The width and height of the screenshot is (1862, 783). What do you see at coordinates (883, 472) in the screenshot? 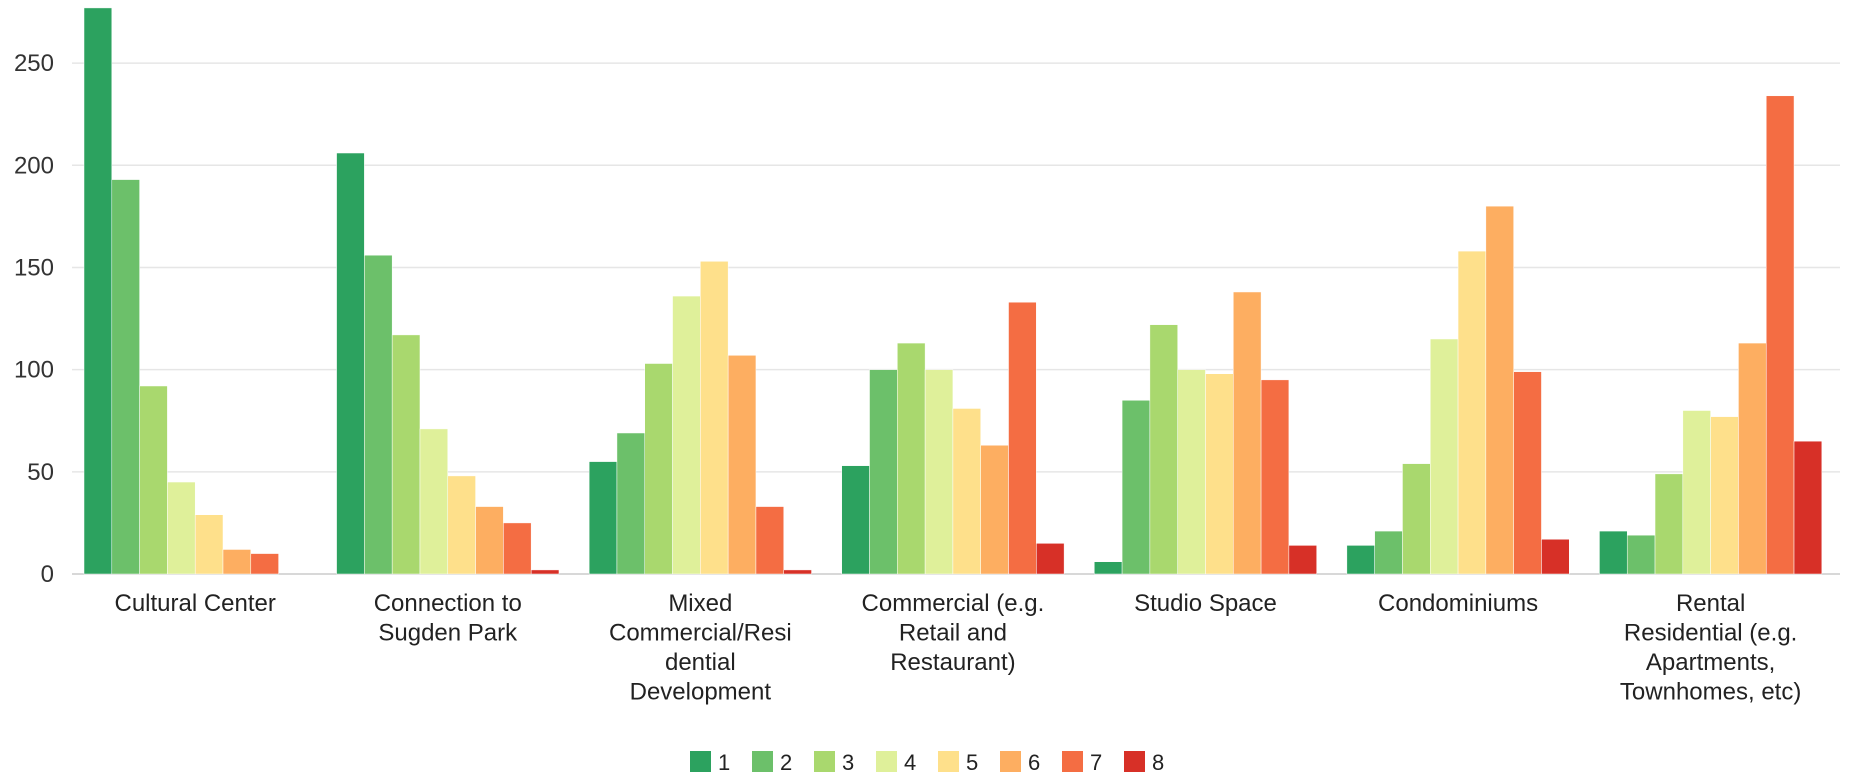
I see `bar-series-2: 100` at bounding box center [883, 472].